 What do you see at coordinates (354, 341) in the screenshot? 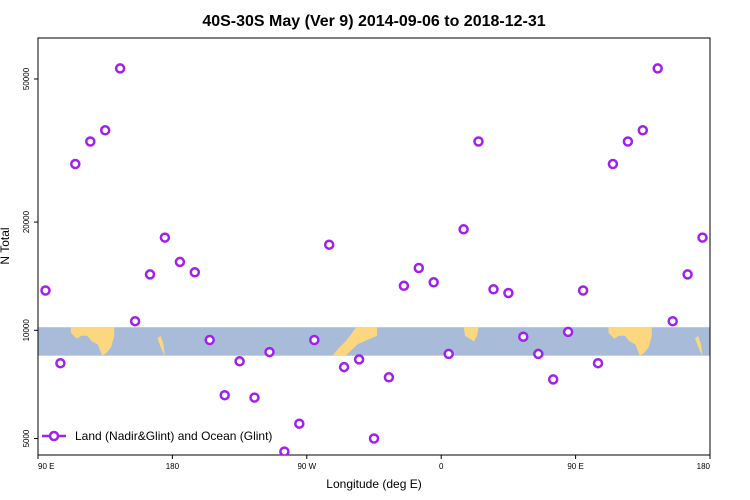
I see `land-south-america` at bounding box center [354, 341].